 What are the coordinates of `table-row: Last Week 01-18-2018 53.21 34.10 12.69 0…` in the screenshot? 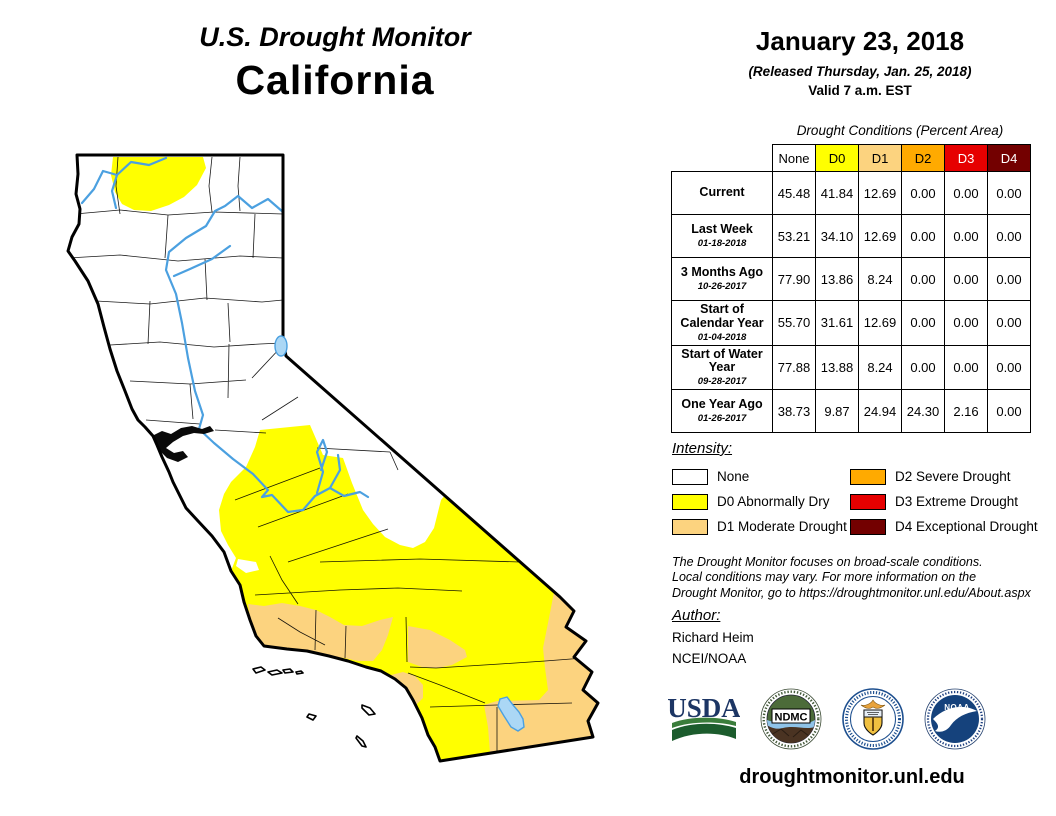 It's located at (851, 236).